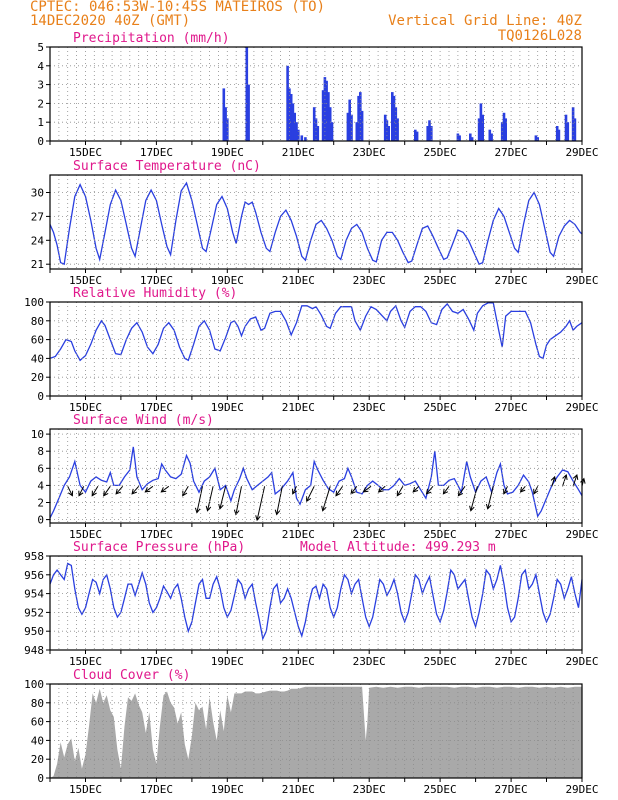  What do you see at coordinates (37, 216) in the screenshot?
I see `y-tick-label: 27` at bounding box center [37, 216].